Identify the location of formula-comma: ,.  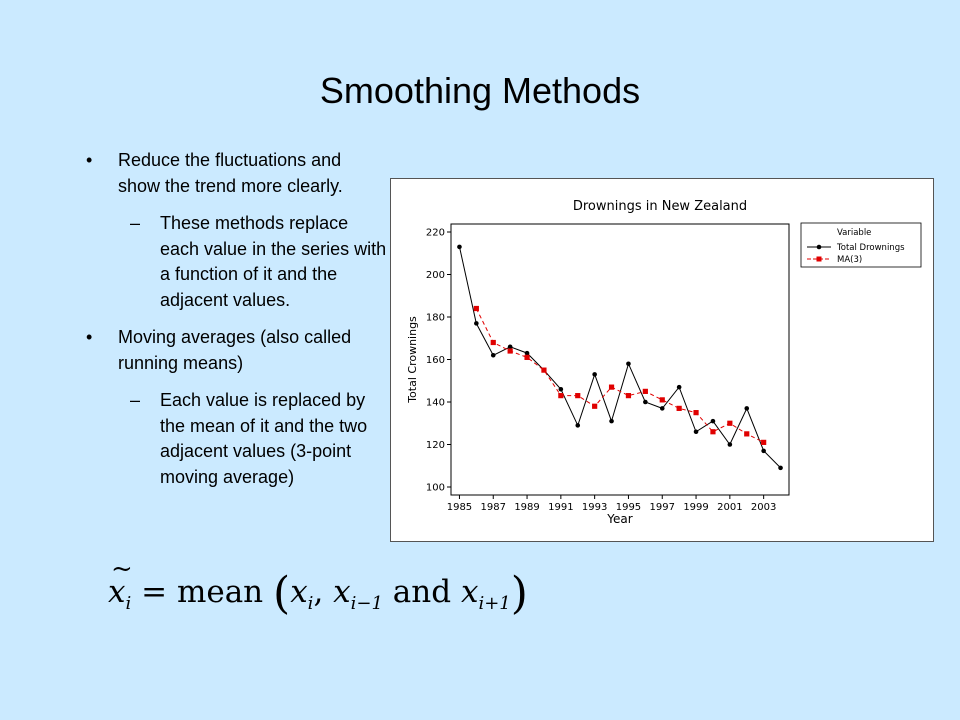
(318, 592).